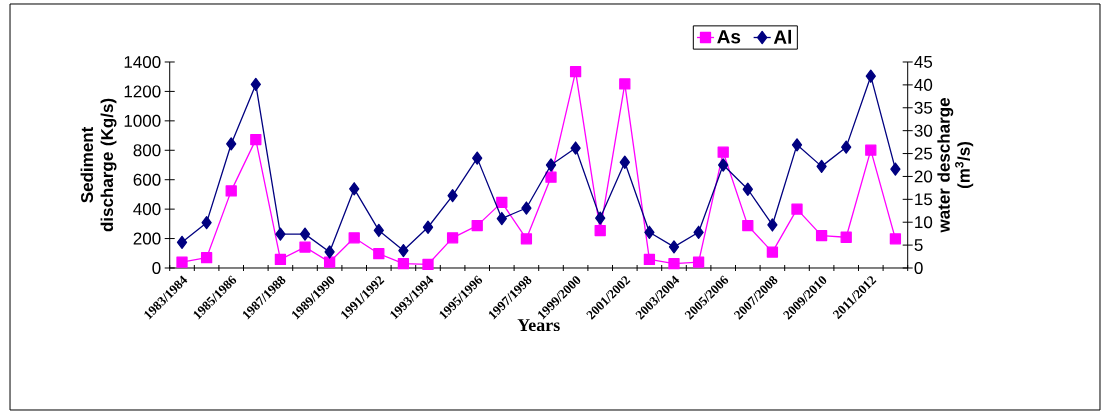  Describe the element at coordinates (147, 209) in the screenshot. I see `y-tick-label: 400` at that location.